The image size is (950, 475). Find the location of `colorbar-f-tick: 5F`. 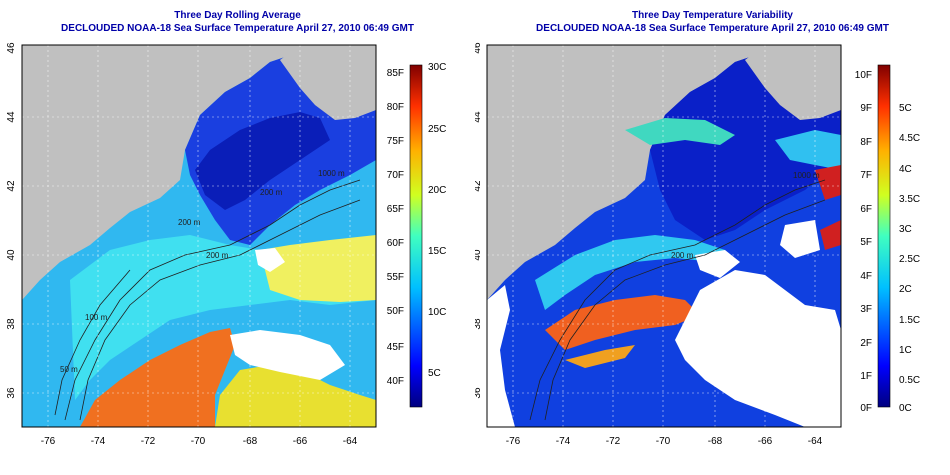

colorbar-f-tick: 5F is located at coordinates (866, 242).